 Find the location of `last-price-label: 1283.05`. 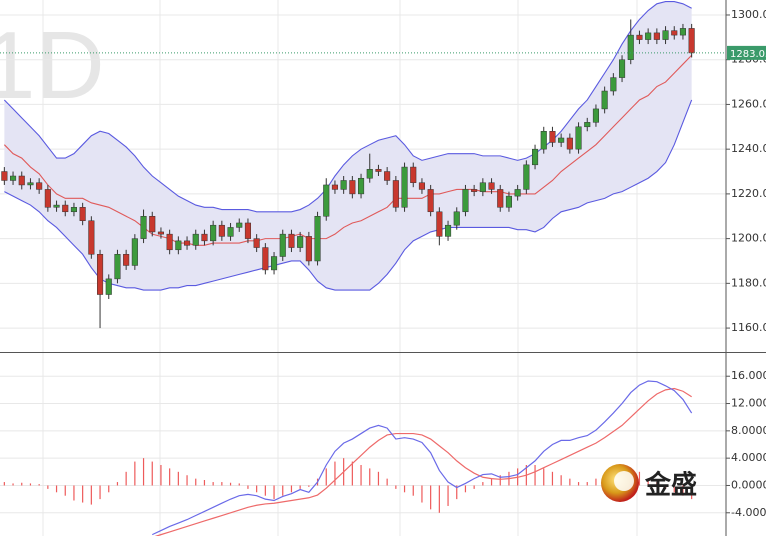

last-price-label: 1283.05 is located at coordinates (748, 54).